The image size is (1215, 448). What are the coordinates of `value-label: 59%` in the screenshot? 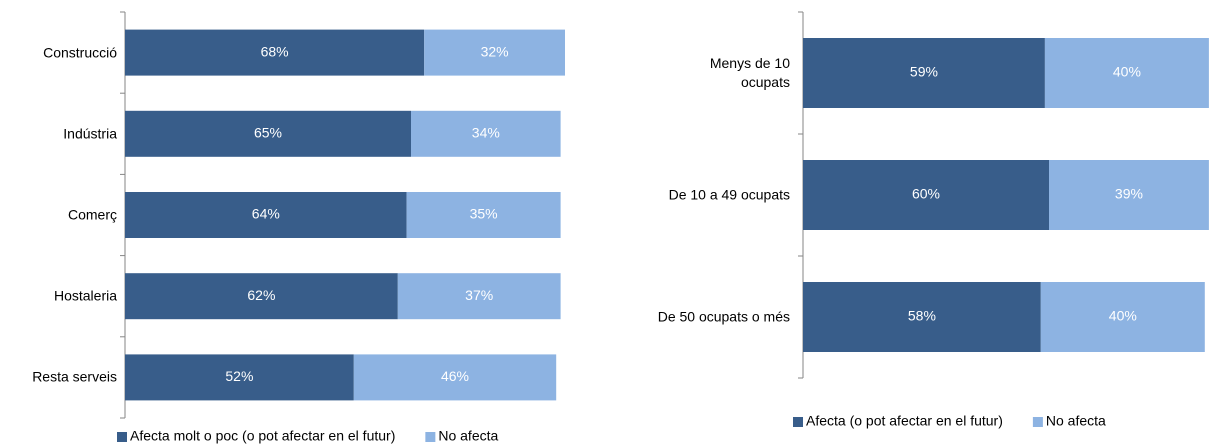 It's located at (924, 72).